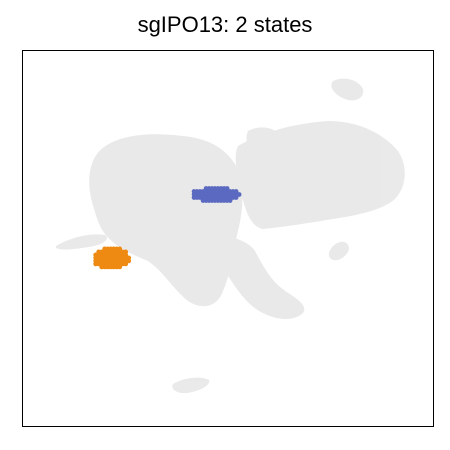  I want to click on state-2-cluster, so click(112, 258).